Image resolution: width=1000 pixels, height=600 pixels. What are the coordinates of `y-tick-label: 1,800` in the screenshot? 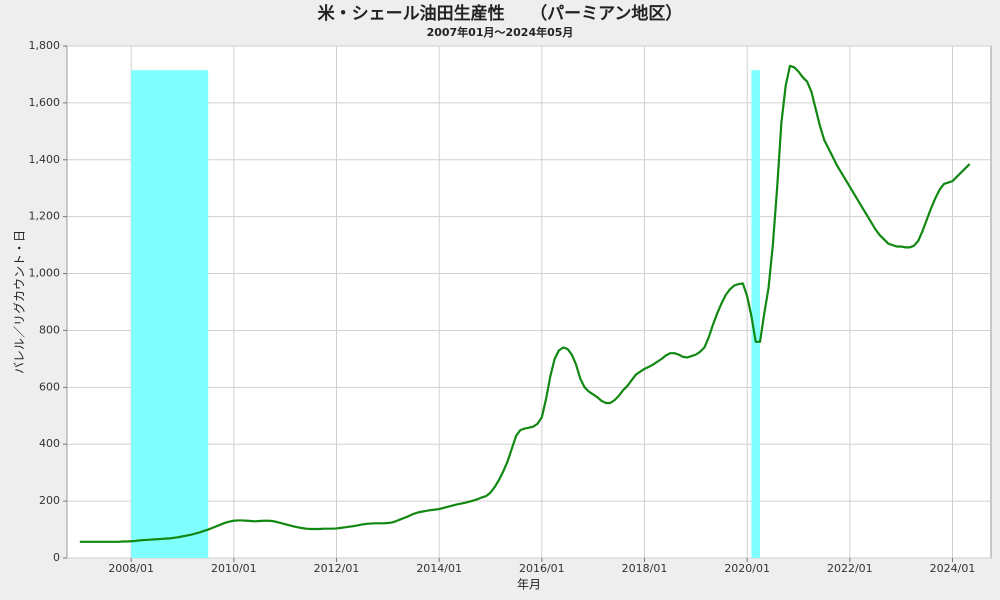 It's located at (45, 45).